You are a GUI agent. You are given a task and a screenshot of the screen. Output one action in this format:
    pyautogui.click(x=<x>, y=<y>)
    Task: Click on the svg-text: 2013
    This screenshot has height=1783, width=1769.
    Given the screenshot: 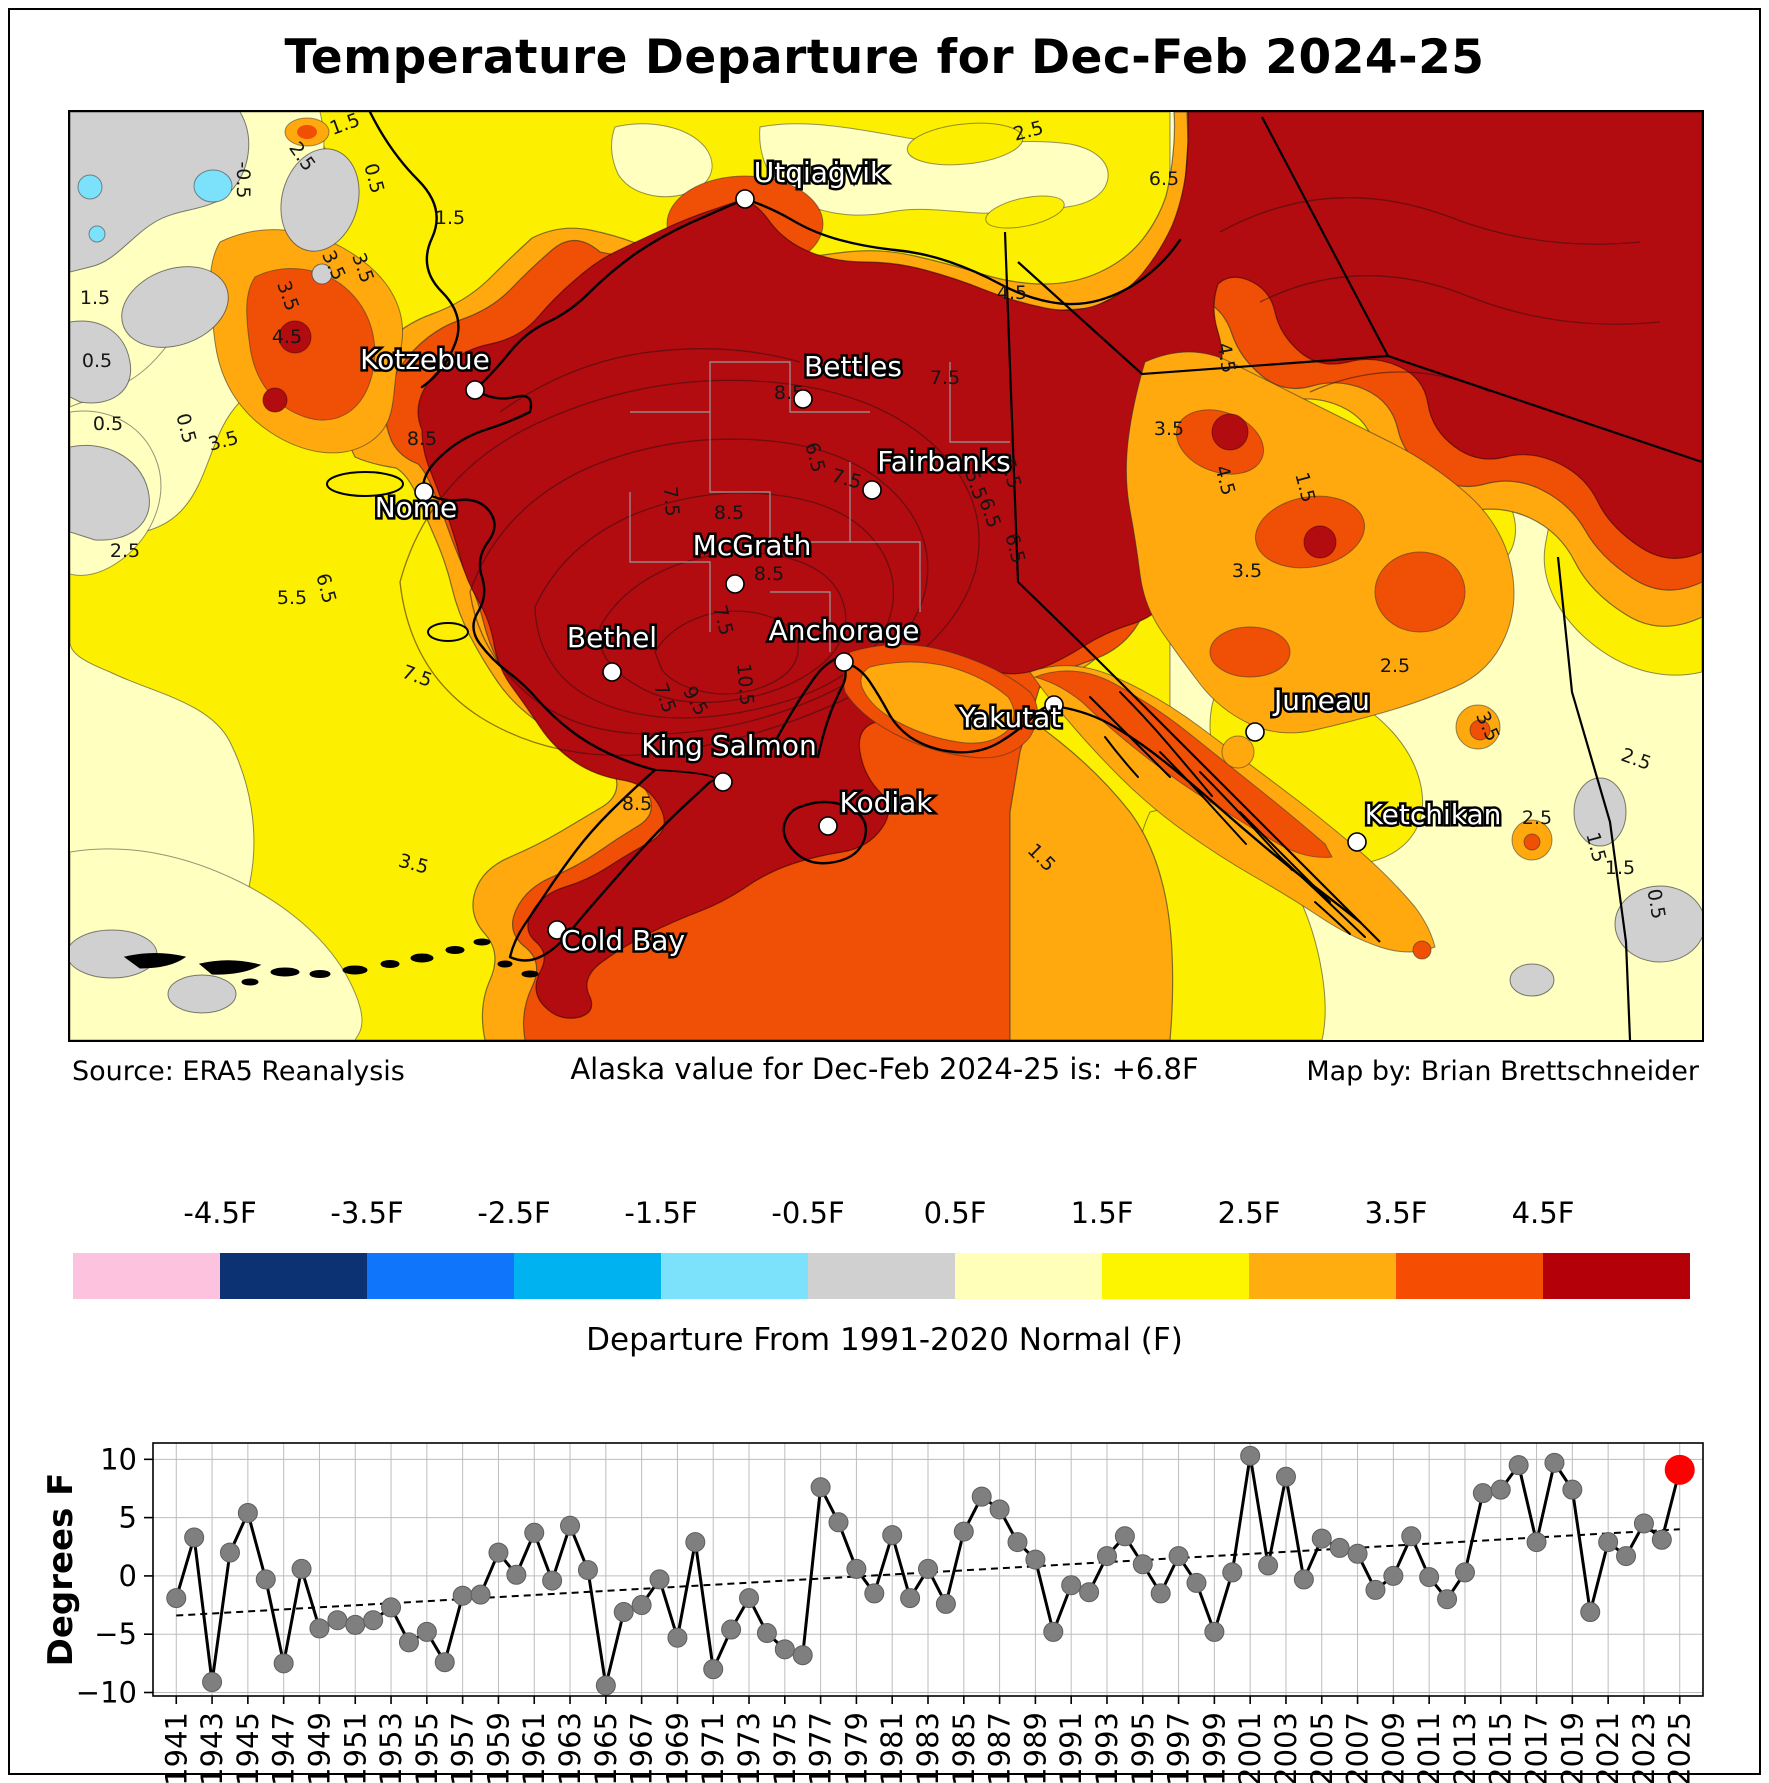 What is the action you would take?
    pyautogui.click(x=1465, y=1747)
    